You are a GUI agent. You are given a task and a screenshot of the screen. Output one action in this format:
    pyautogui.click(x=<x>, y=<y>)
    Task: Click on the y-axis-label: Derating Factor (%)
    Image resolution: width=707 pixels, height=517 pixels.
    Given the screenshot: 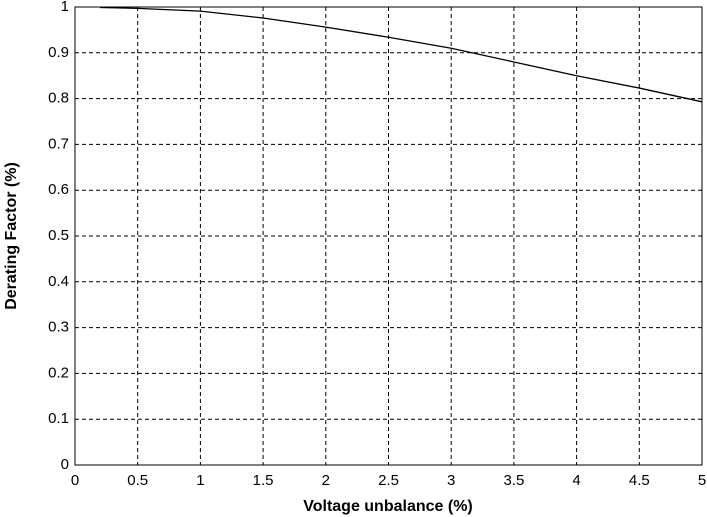 What is the action you would take?
    pyautogui.click(x=11, y=236)
    